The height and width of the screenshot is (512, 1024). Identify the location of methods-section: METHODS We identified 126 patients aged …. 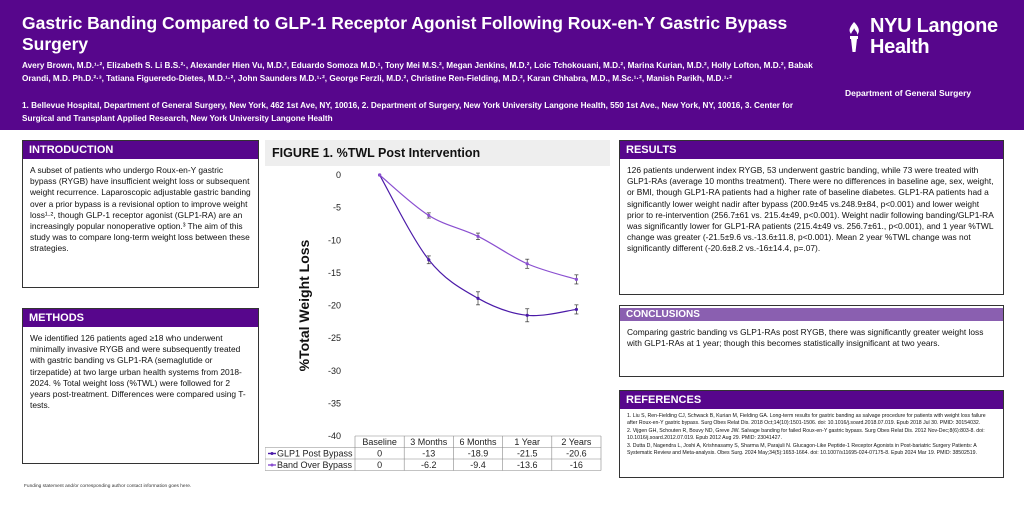
(140, 386).